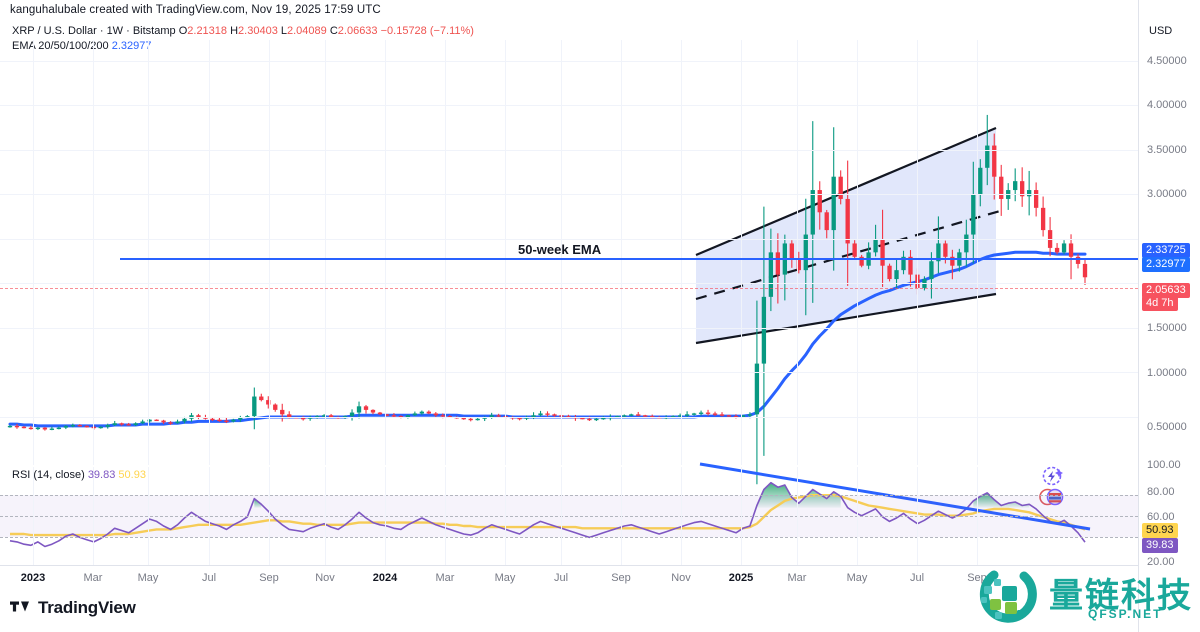  I want to click on legend-change: −0.15728 (−7.11%), so click(427, 31).